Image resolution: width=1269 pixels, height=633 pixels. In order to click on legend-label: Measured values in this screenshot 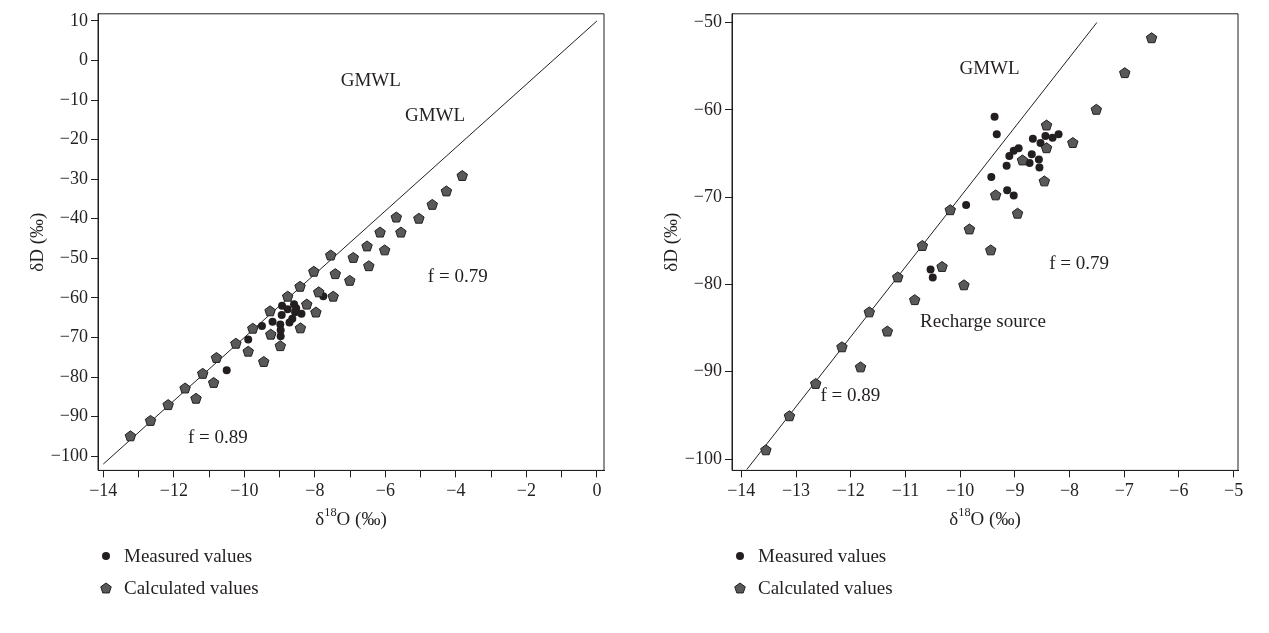, I will do `click(188, 556)`.